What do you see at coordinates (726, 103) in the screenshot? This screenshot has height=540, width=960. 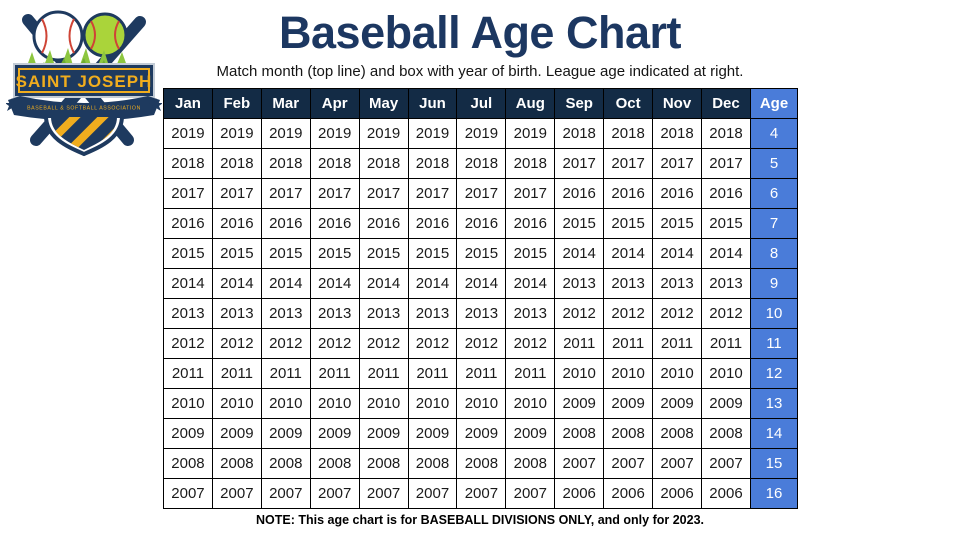 I see `column-header-dec: Dec` at bounding box center [726, 103].